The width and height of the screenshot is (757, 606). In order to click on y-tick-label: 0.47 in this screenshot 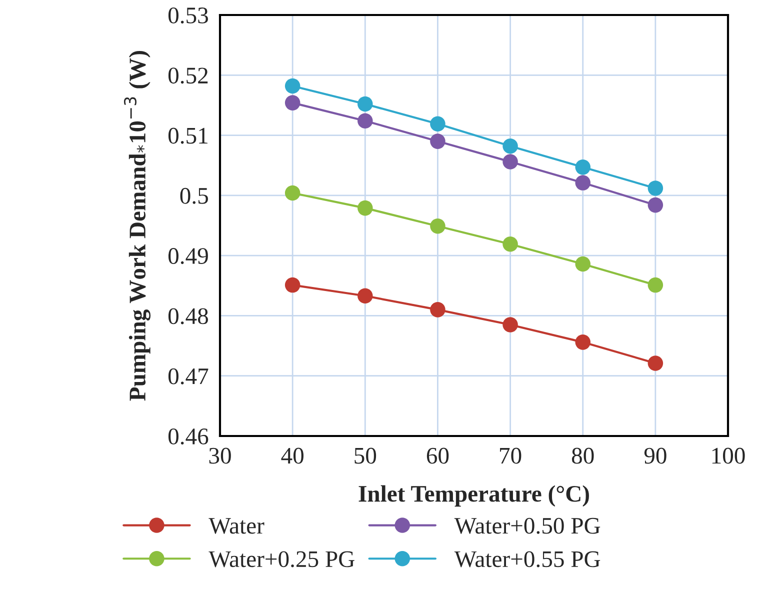, I will do `click(188, 376)`.